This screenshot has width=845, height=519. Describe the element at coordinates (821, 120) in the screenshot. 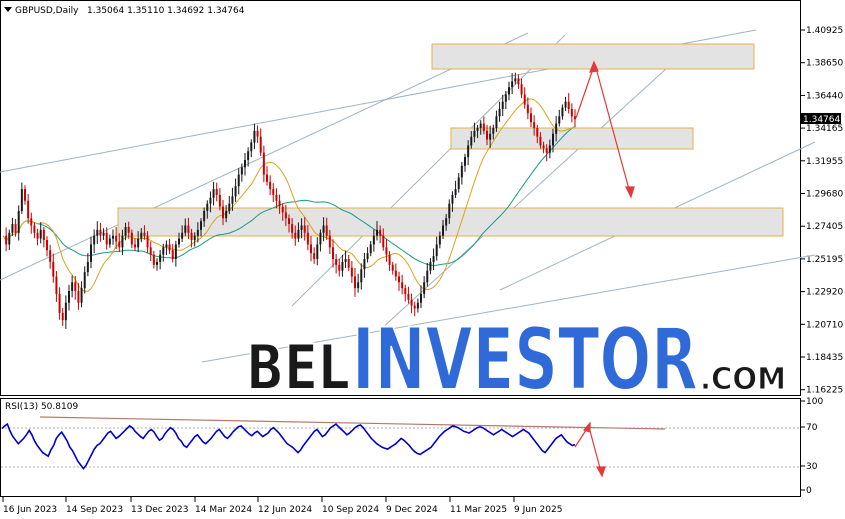

I see `current-price-label: 1.34764` at that location.